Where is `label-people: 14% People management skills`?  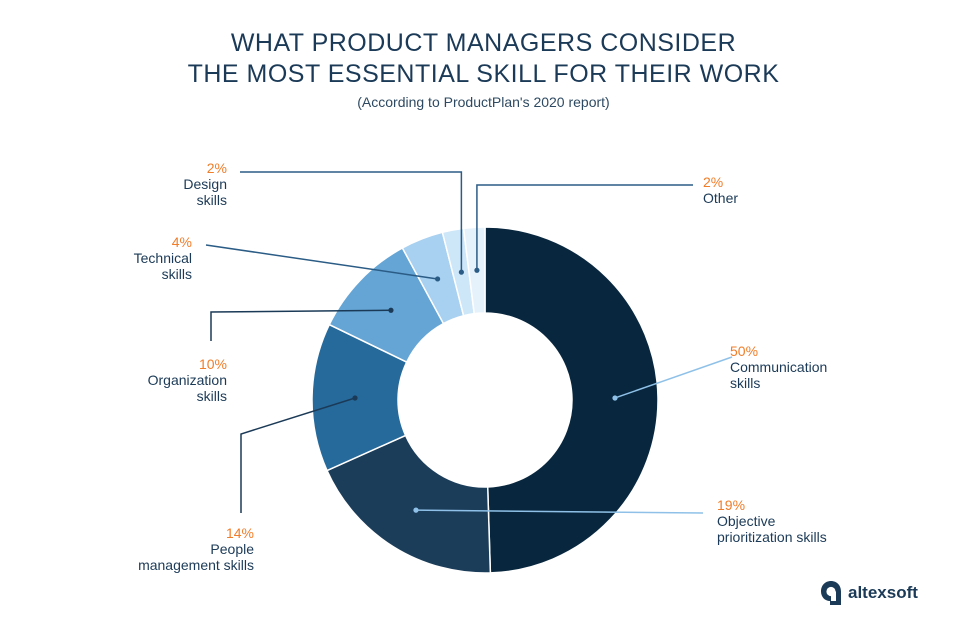 label-people: 14% People management skills is located at coordinates (196, 549).